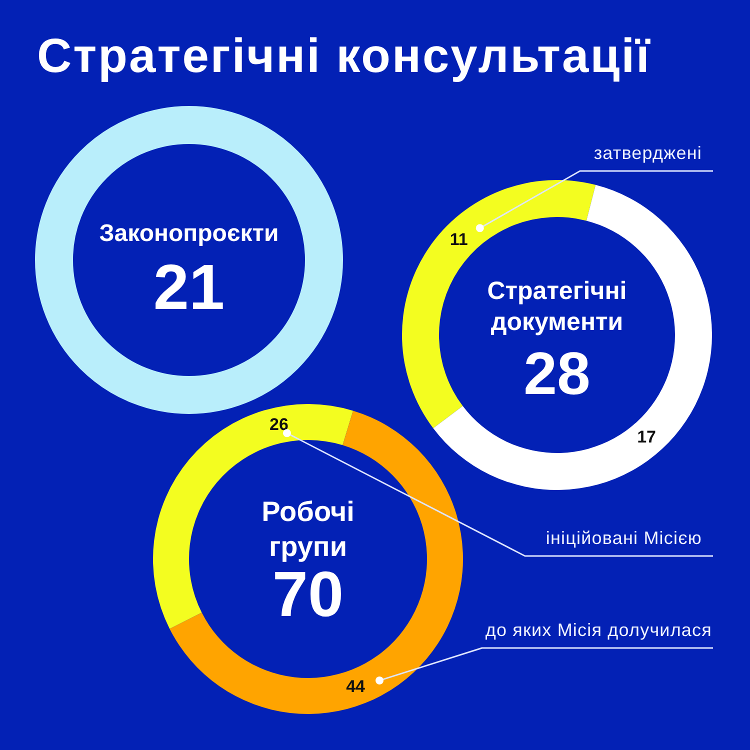  Describe the element at coordinates (308, 529) in the screenshot. I see `text: Робочі групи` at that location.